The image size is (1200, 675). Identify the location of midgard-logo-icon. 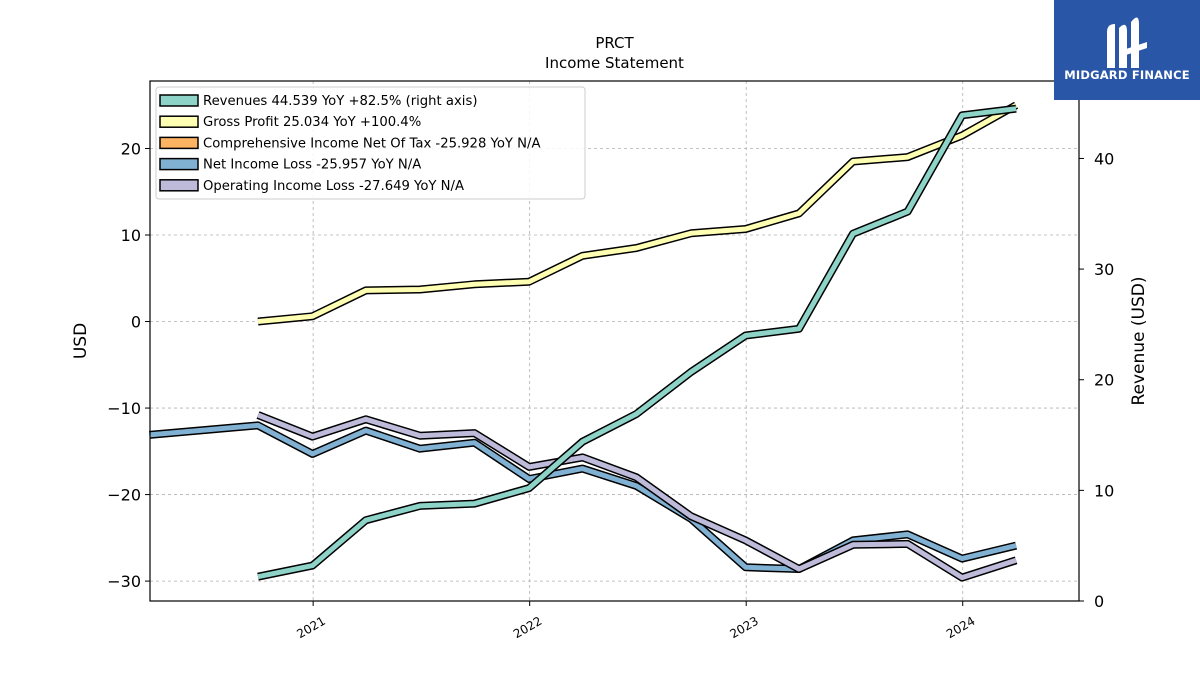
(1127, 43).